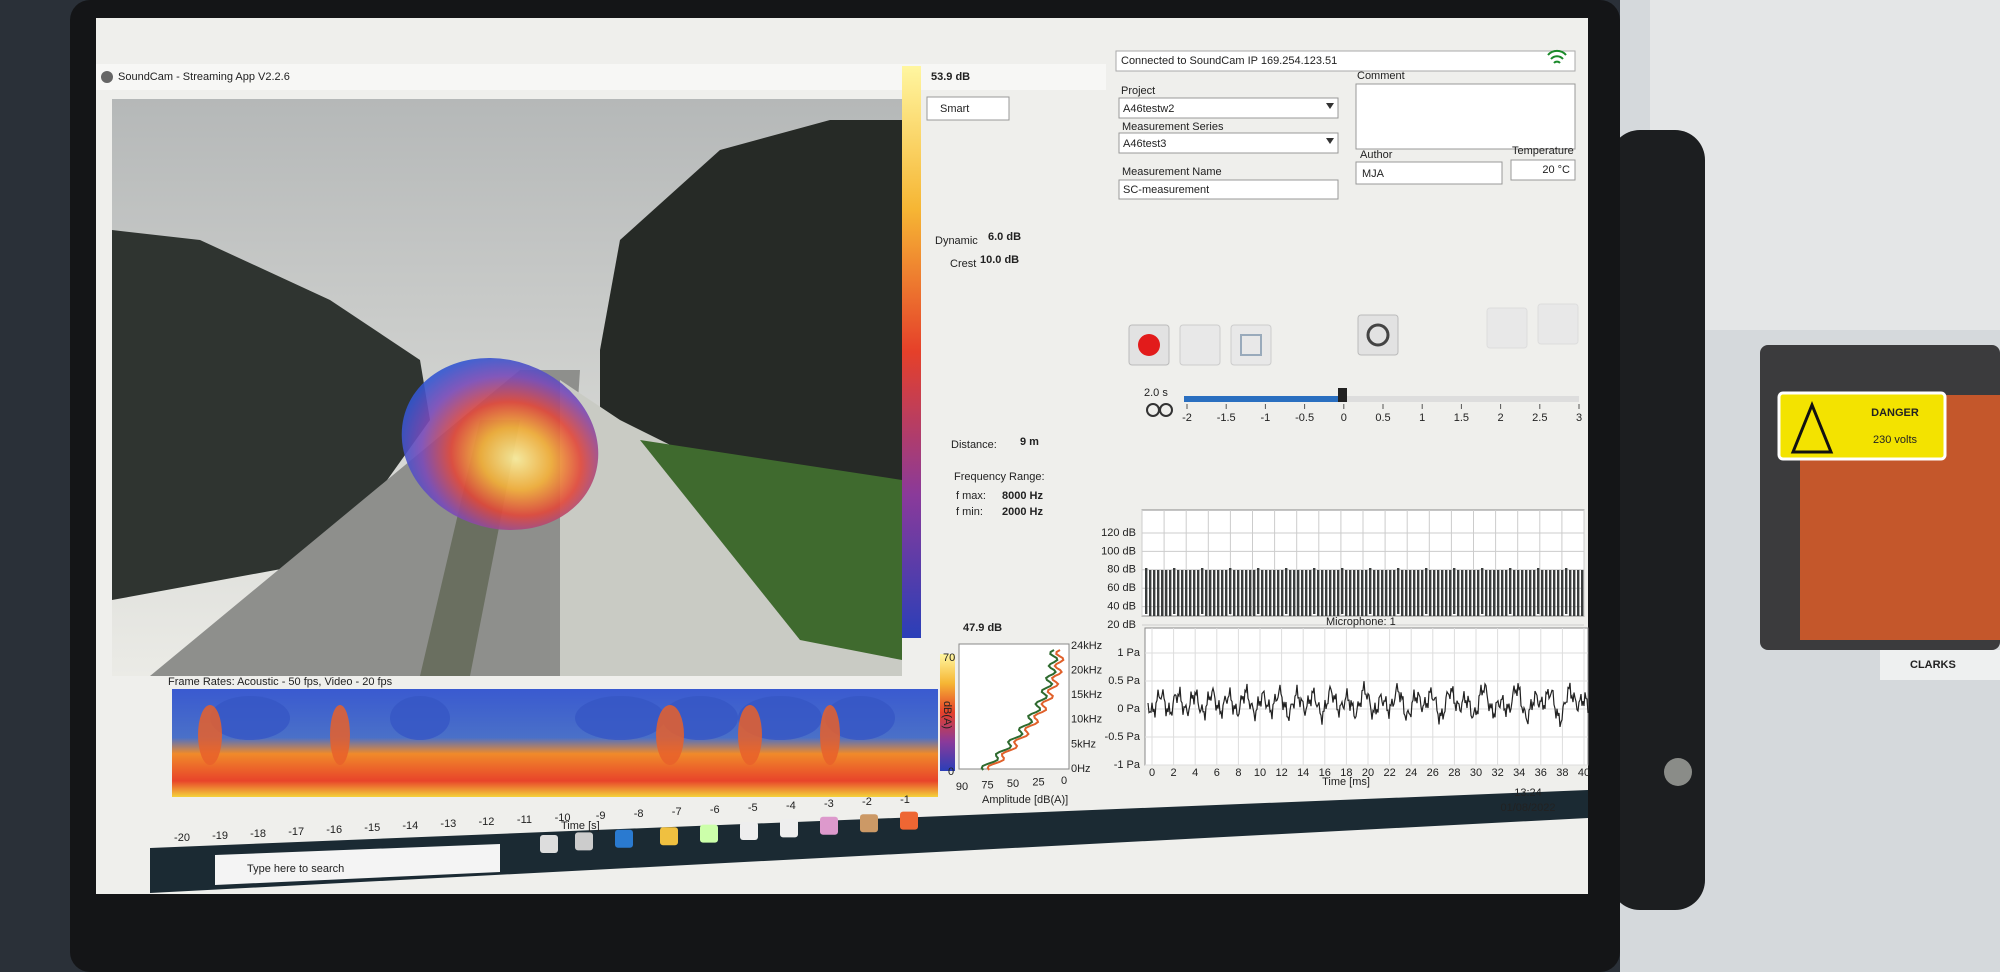  What do you see at coordinates (1228, 143) in the screenshot?
I see `series-combobox` at bounding box center [1228, 143].